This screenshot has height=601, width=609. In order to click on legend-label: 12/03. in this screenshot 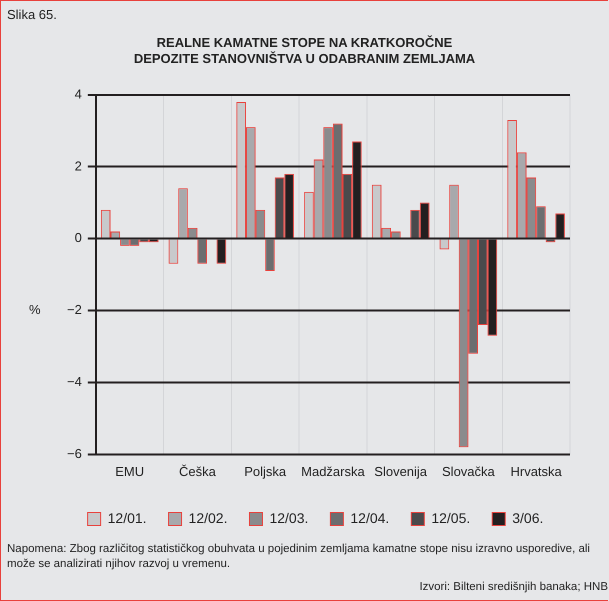, I will do `click(288, 518)`.